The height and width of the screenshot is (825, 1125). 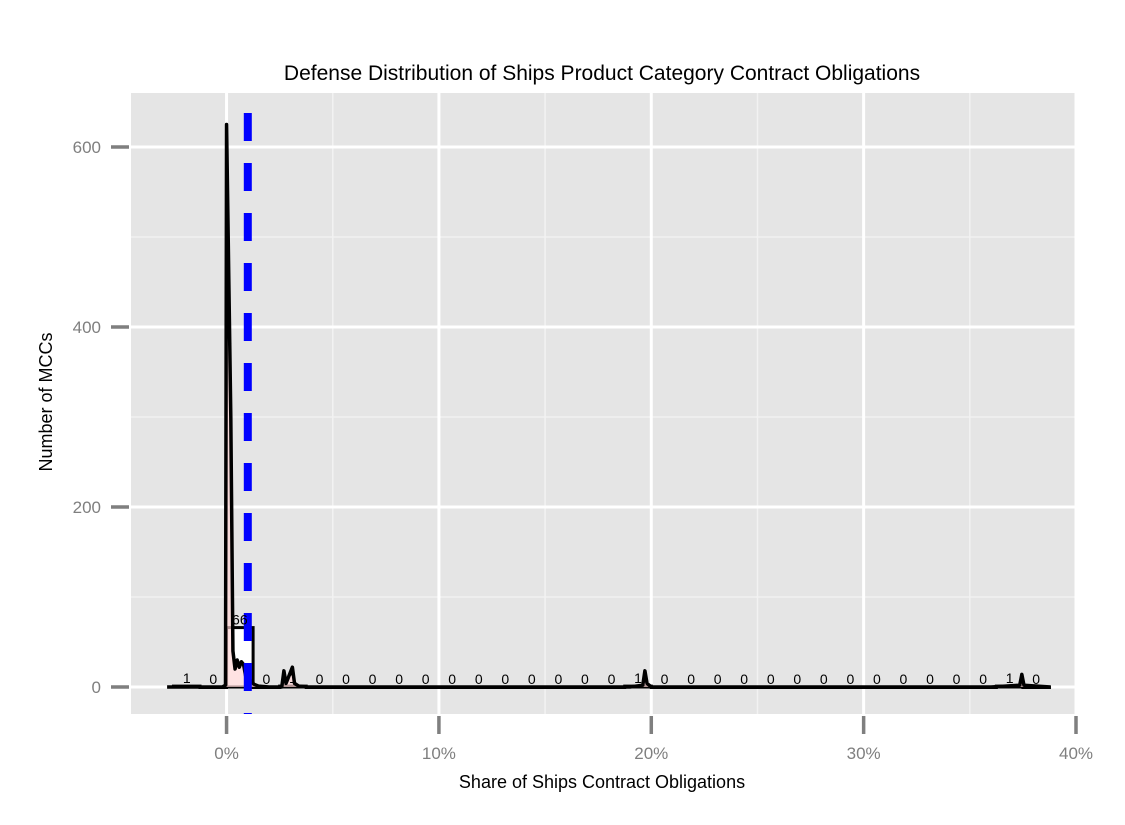 I want to click on x-tick-label: 20%, so click(x=651, y=753).